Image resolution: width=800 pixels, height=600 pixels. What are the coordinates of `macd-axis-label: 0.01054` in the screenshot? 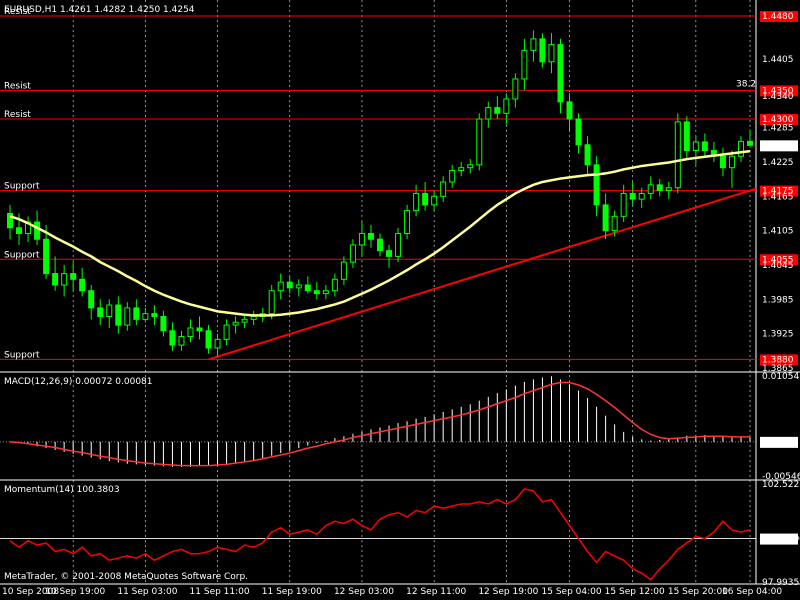 It's located at (780, 377).